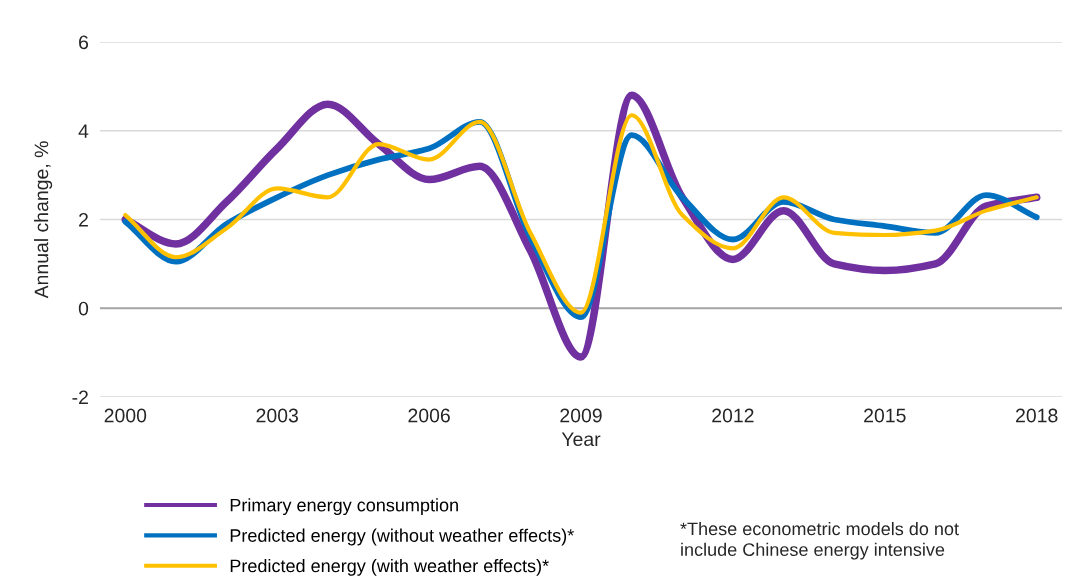 The image size is (1072, 582). What do you see at coordinates (402, 537) in the screenshot?
I see `legend-label: Predicted energy (without weather effects)*` at bounding box center [402, 537].